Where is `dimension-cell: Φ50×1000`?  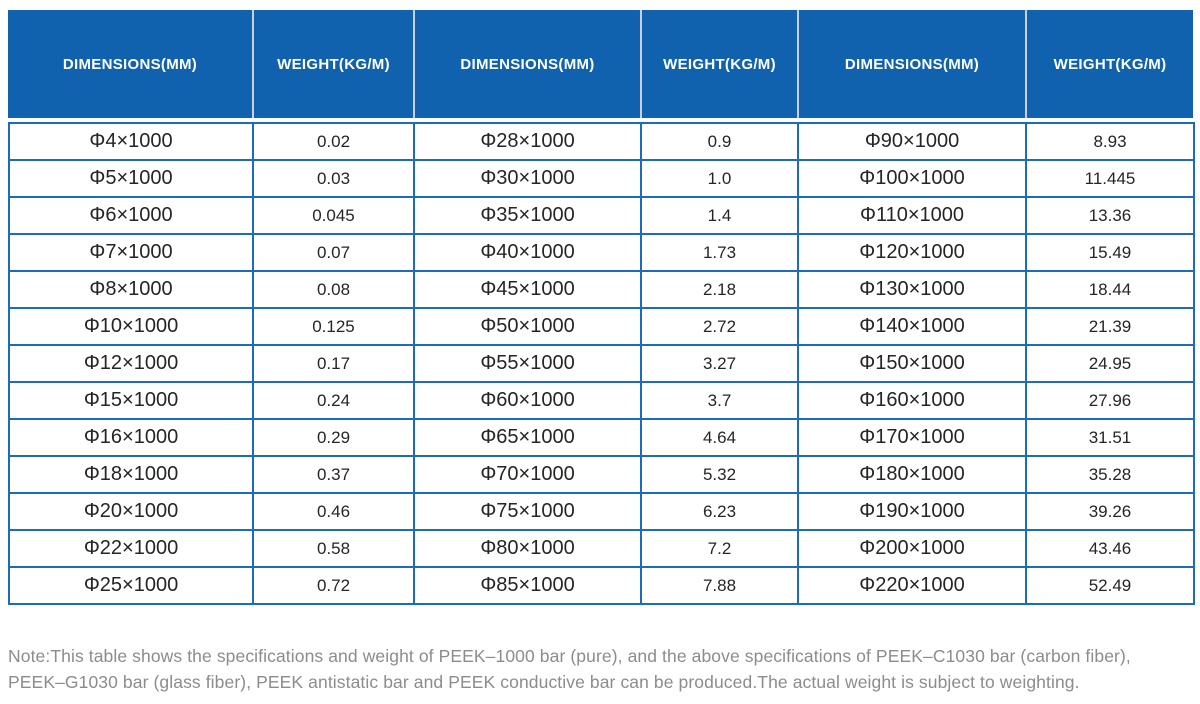
dimension-cell: Φ50×1000 is located at coordinates (527, 326).